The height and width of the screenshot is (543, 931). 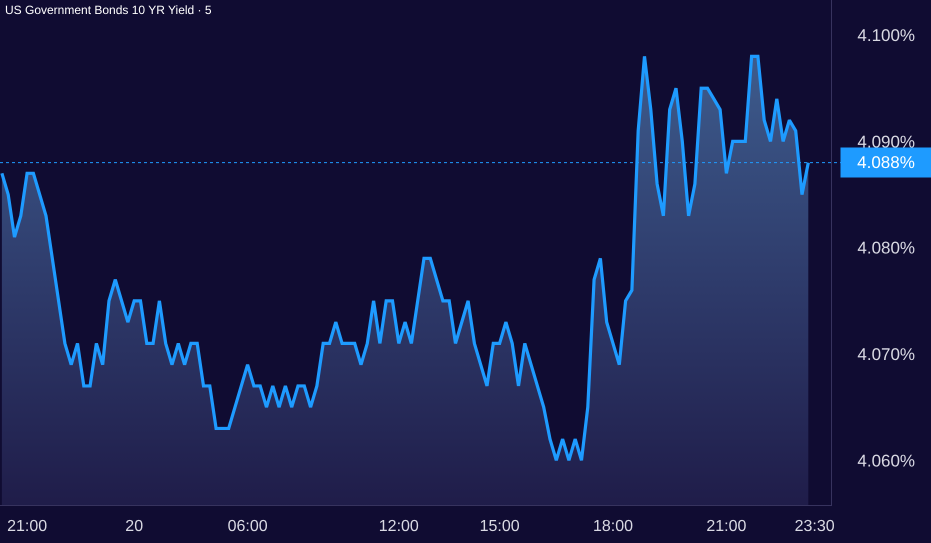 What do you see at coordinates (134, 527) in the screenshot?
I see `x-tick-label: 20` at bounding box center [134, 527].